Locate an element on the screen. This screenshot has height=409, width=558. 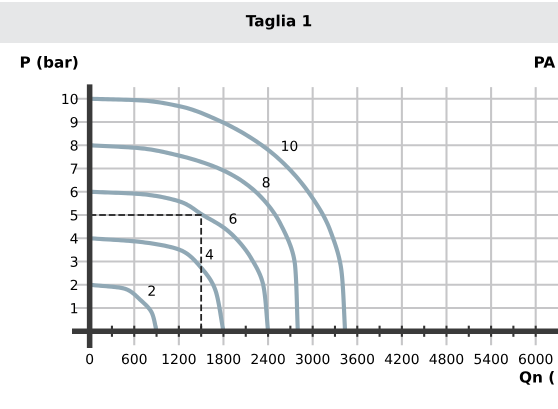
y-tick-label: 9 is located at coordinates (74, 122).